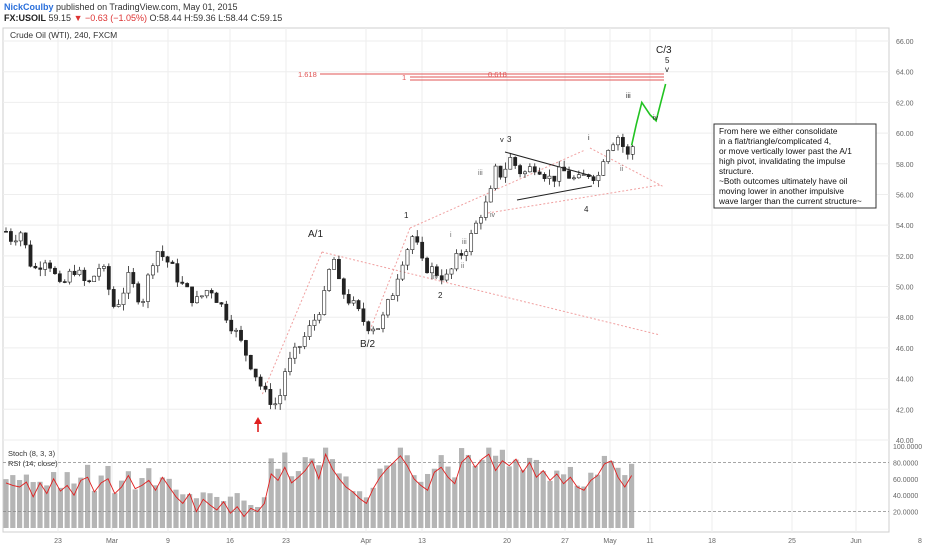 The width and height of the screenshot is (932, 550). I want to click on projection-path, so click(648, 114).